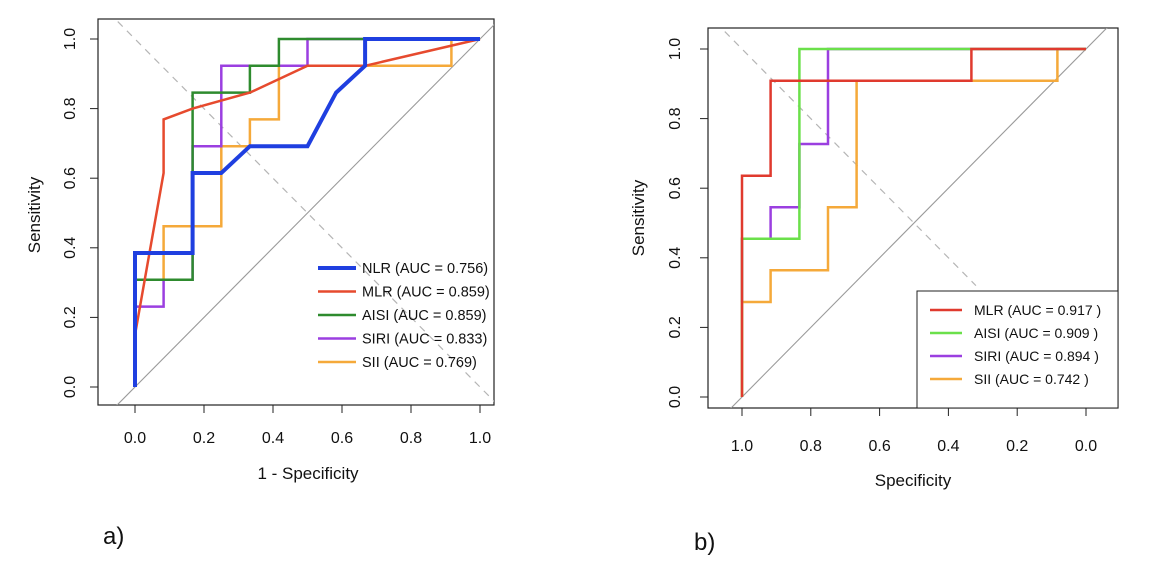 The width and height of the screenshot is (1156, 568). I want to click on x-axis-label: Specificity, so click(913, 480).